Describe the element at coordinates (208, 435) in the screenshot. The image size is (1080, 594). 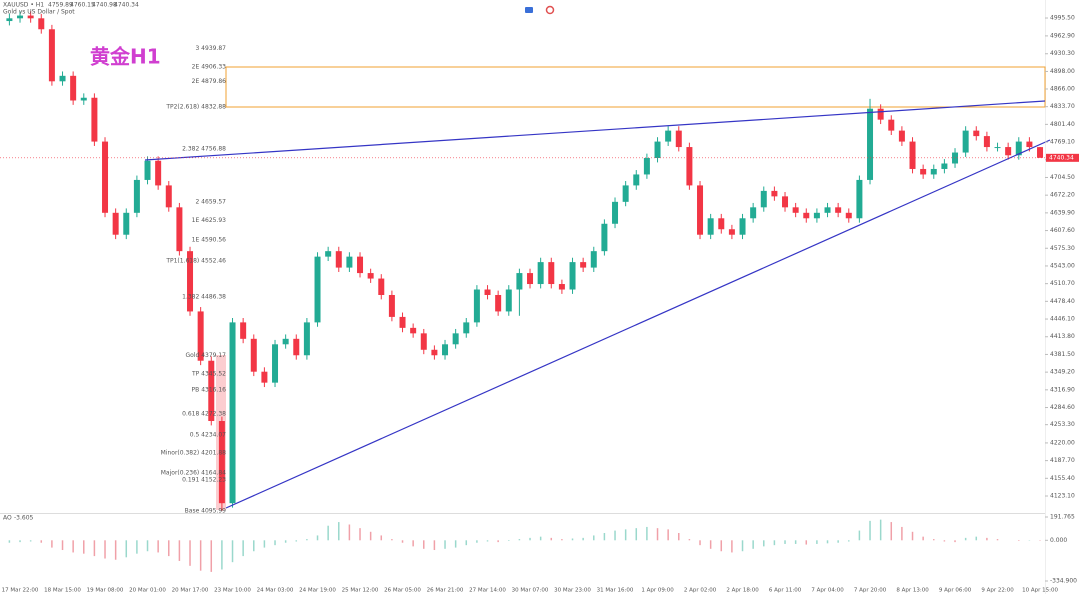
I see `fib-label: 0.5 4234.07` at that location.